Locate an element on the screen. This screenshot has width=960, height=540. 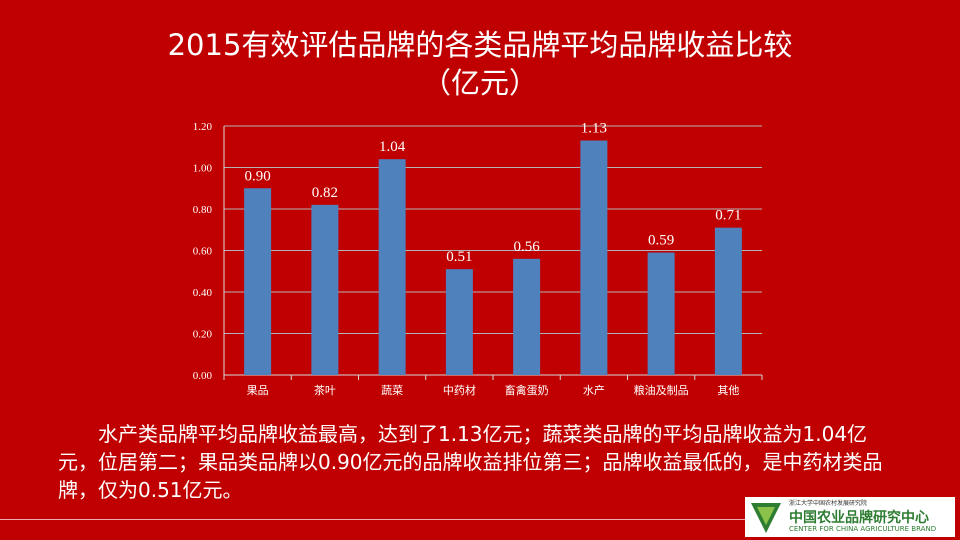
data-label: 1.13 is located at coordinates (594, 129).